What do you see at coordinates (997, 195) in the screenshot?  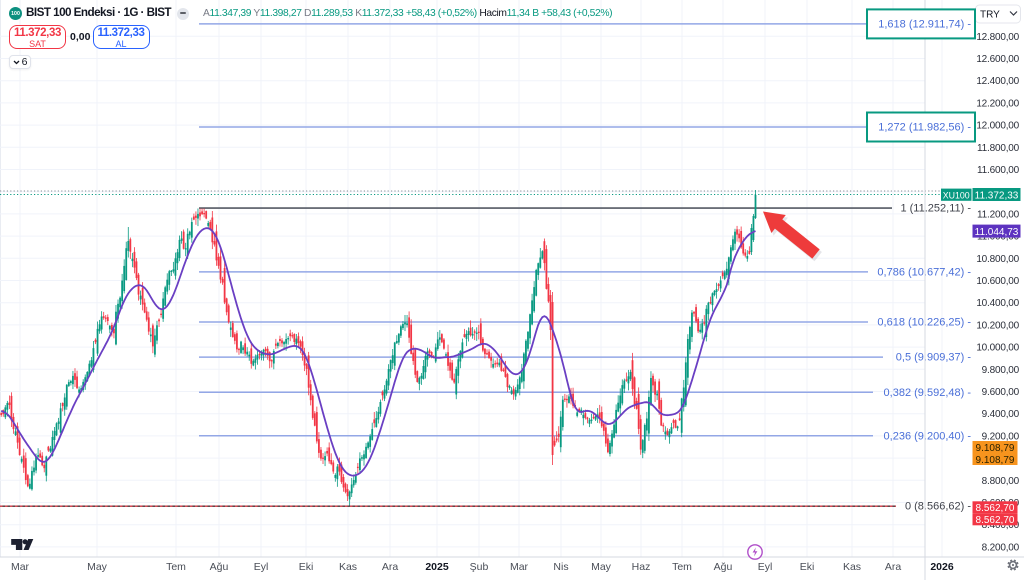 I see `svg-text: 11.372,33` at bounding box center [997, 195].